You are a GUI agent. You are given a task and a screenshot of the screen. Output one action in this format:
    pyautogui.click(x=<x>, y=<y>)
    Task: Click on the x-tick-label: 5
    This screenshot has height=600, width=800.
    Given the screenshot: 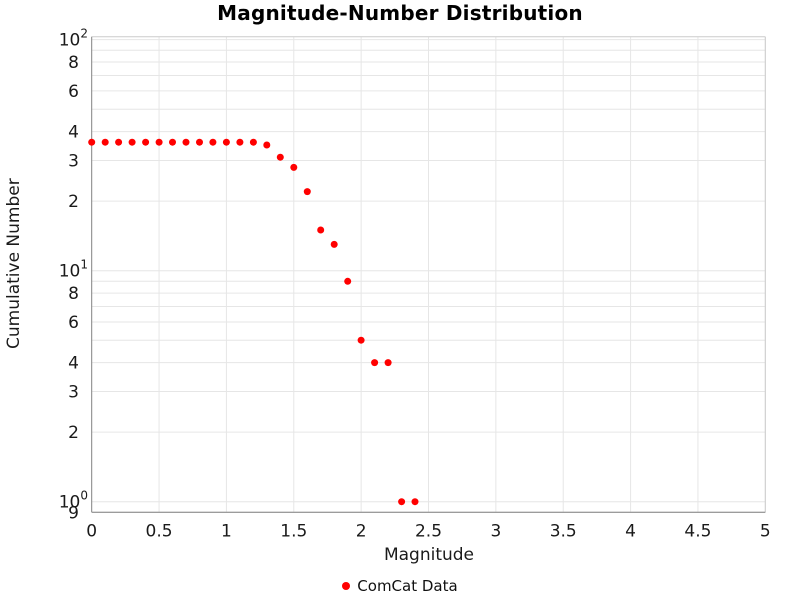 What is the action you would take?
    pyautogui.click(x=765, y=531)
    